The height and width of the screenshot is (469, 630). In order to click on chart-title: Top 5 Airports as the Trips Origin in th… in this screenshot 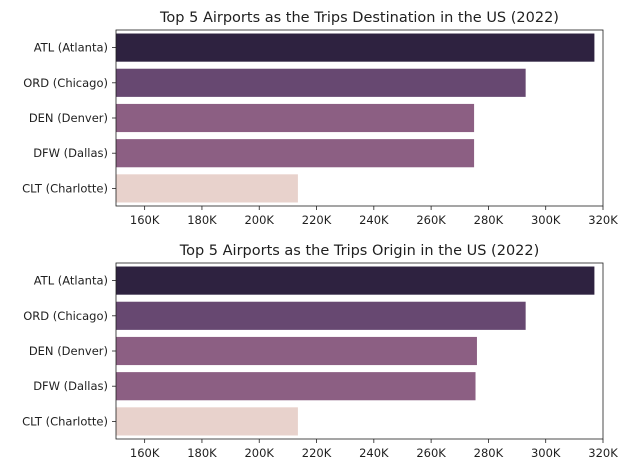, I will do `click(359, 251)`.